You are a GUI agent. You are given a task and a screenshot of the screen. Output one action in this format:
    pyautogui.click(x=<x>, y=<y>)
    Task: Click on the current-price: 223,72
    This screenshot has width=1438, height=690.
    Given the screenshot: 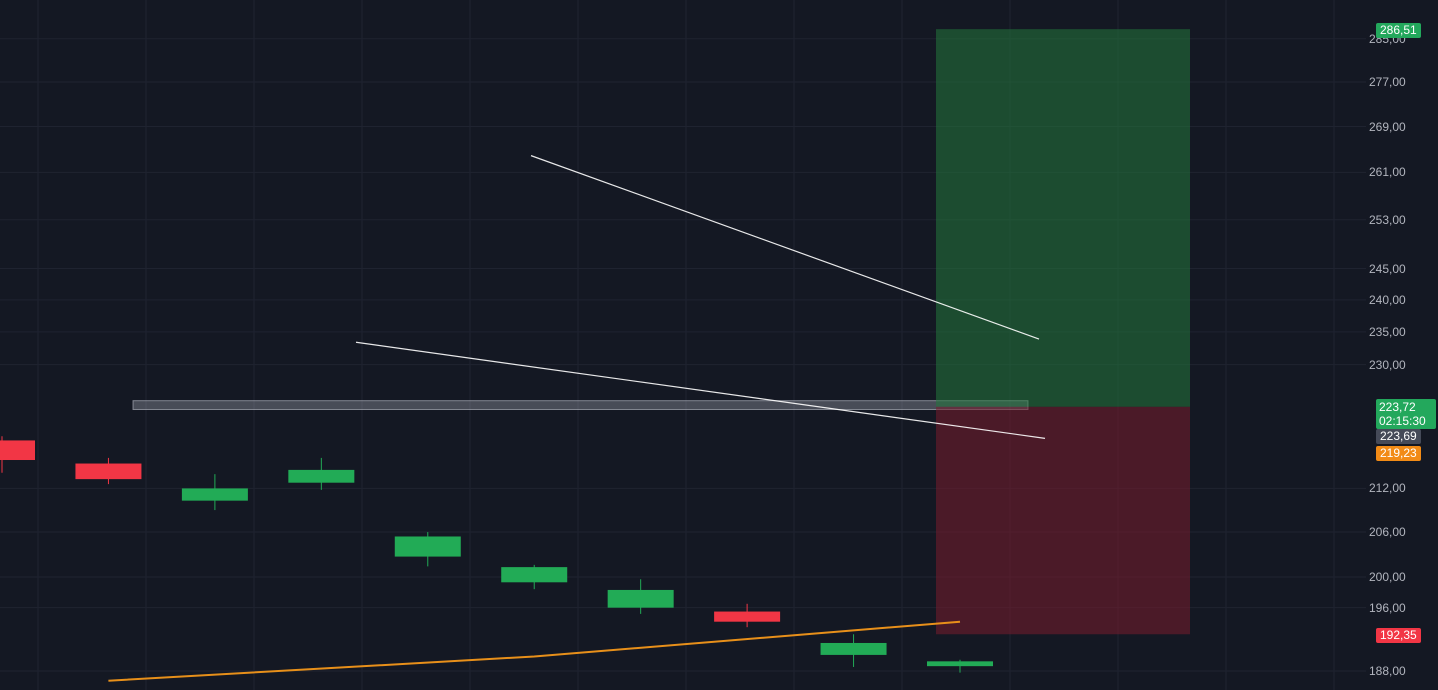 What is the action you would take?
    pyautogui.click(x=1397, y=406)
    